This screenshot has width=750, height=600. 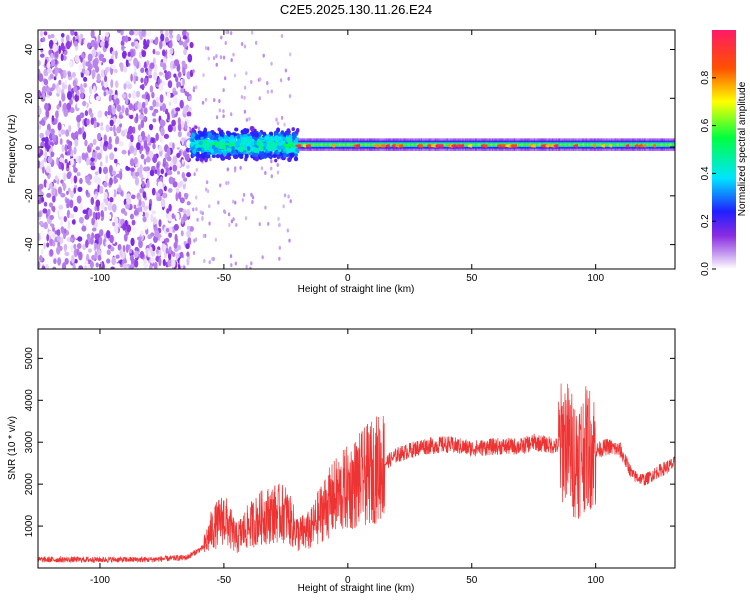 What do you see at coordinates (705, 125) in the screenshot?
I see `colorbar-tick-label: 0.6` at bounding box center [705, 125].